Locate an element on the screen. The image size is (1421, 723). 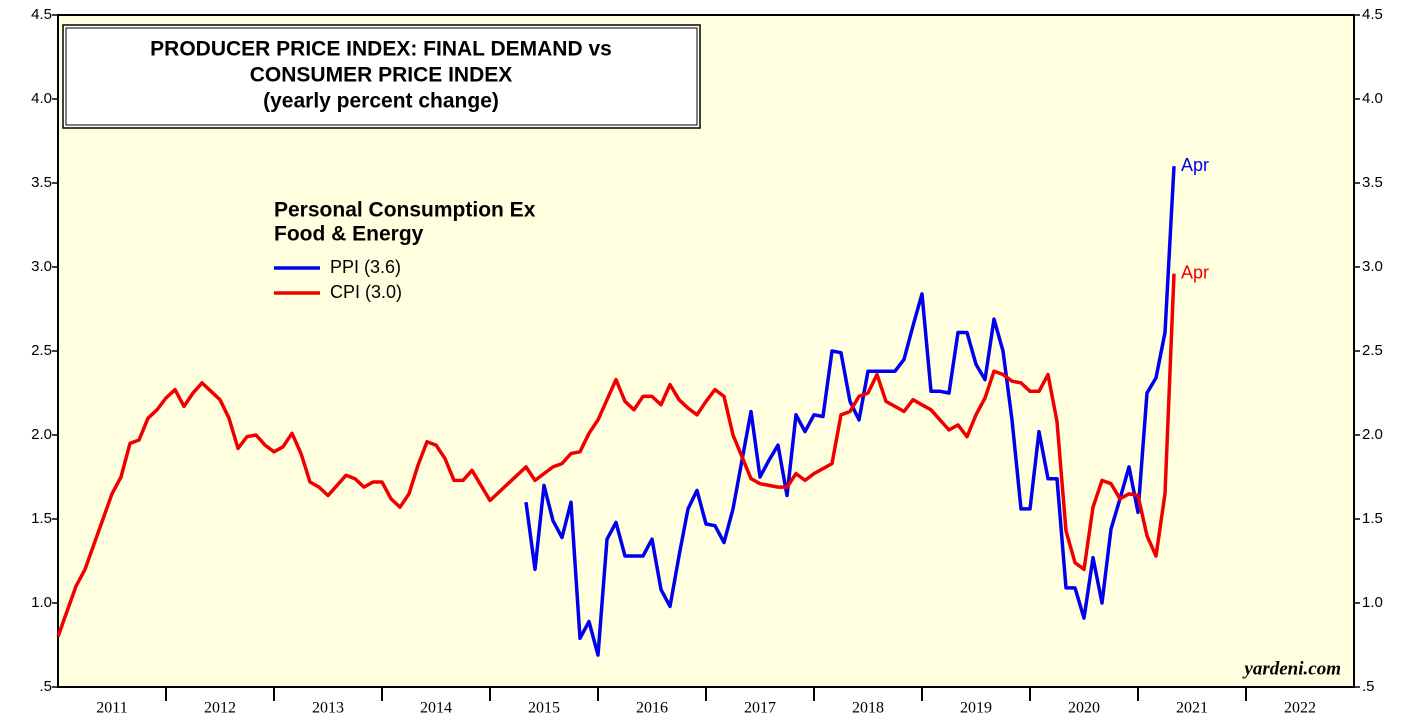
title-line: CONSUMER PRICE INDEX is located at coordinates (381, 75).